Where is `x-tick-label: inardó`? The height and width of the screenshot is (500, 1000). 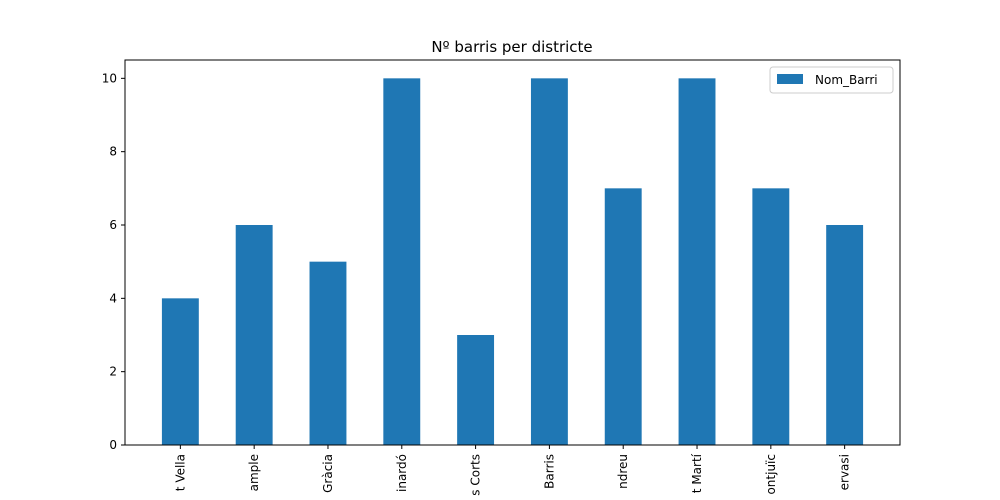 x-tick-label: inardó is located at coordinates (402, 473).